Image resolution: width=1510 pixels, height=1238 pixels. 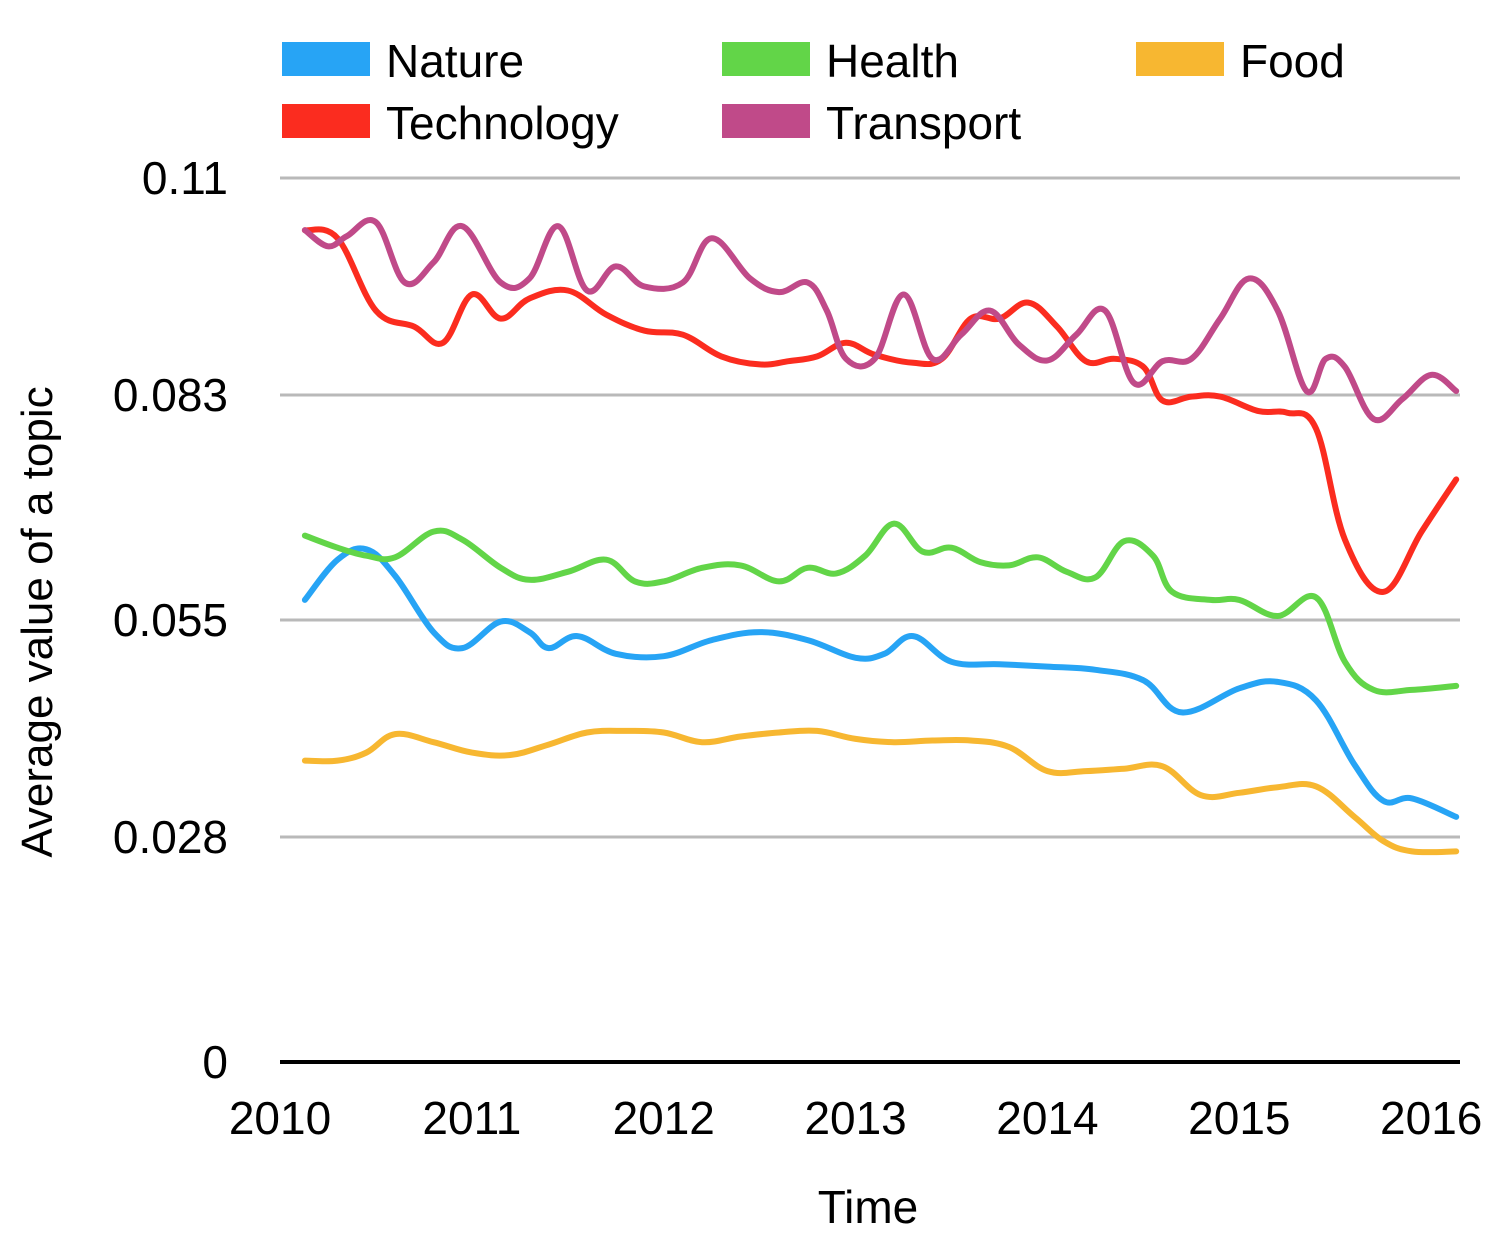 What do you see at coordinates (471, 1118) in the screenshot?
I see `x-tick-label: 2011` at bounding box center [471, 1118].